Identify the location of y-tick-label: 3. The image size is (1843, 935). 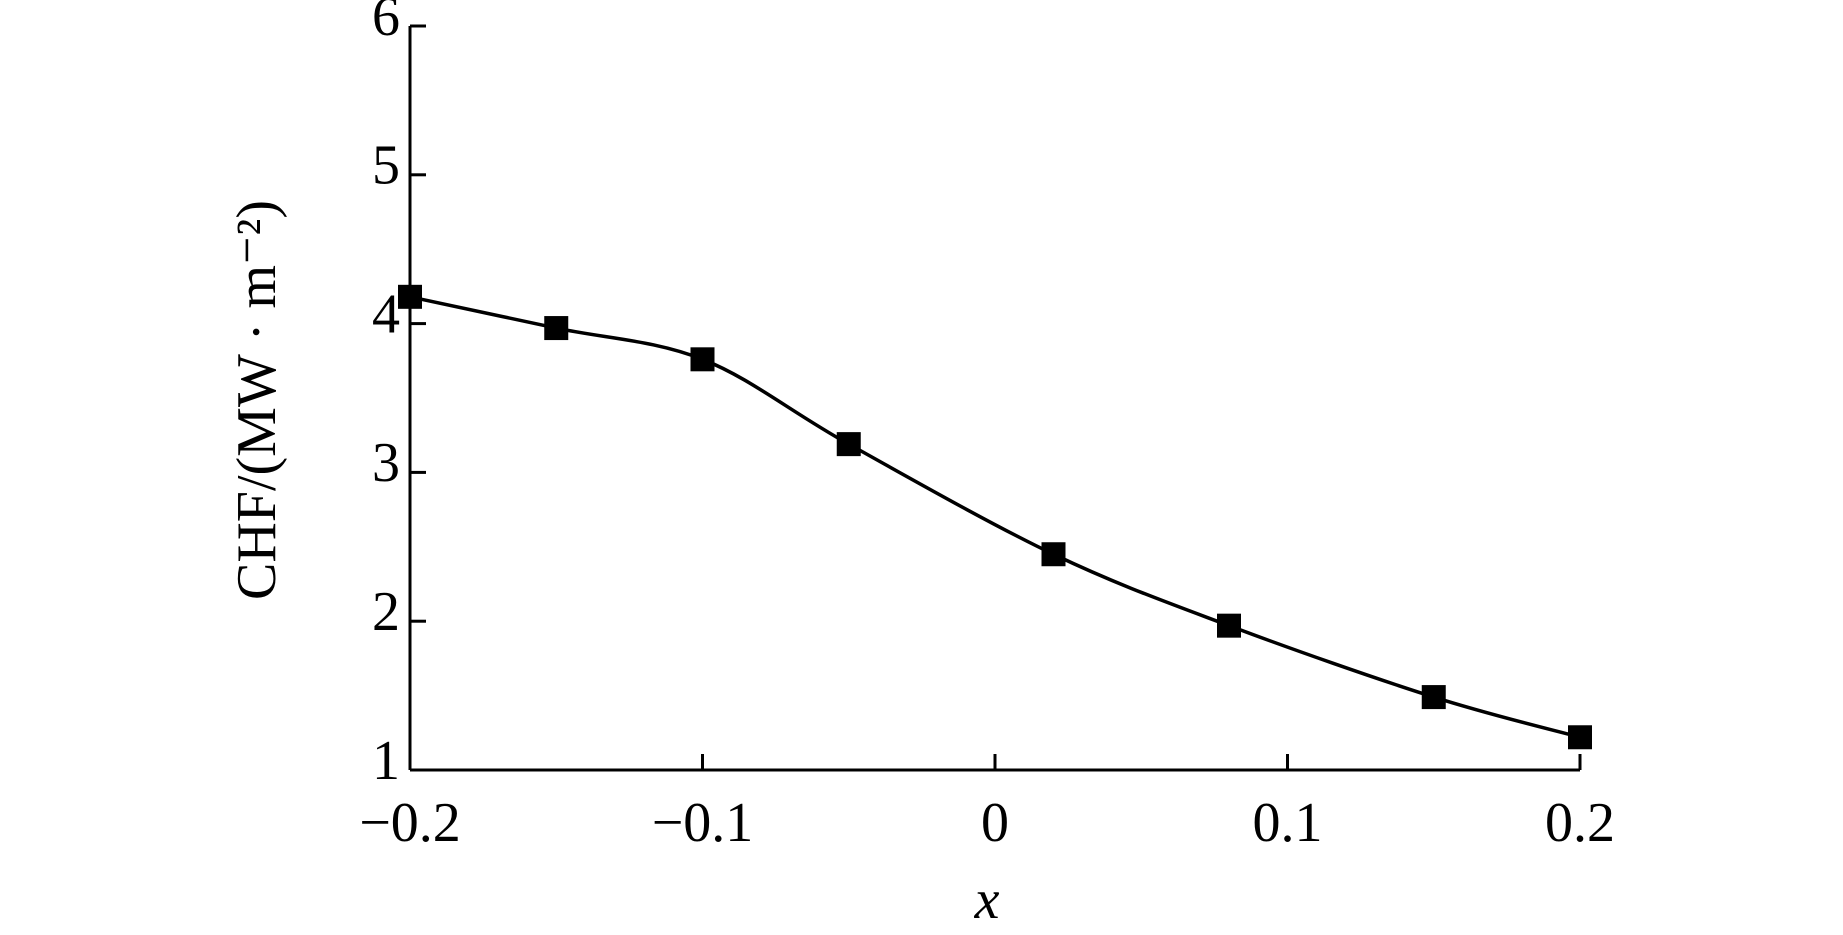
(386, 463).